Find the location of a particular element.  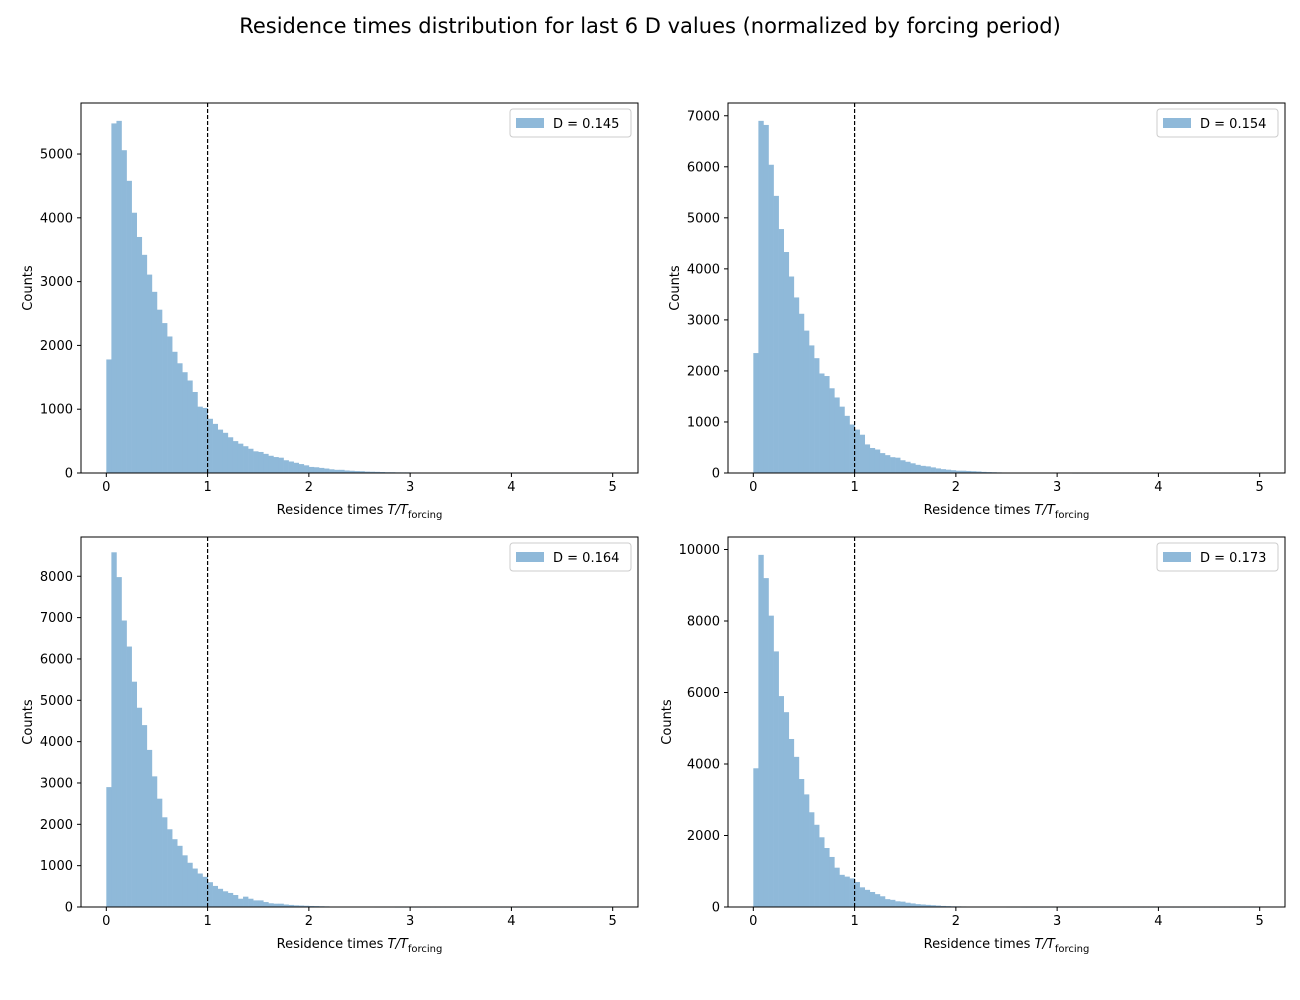

y-tick-label: 7000 is located at coordinates (56, 618).